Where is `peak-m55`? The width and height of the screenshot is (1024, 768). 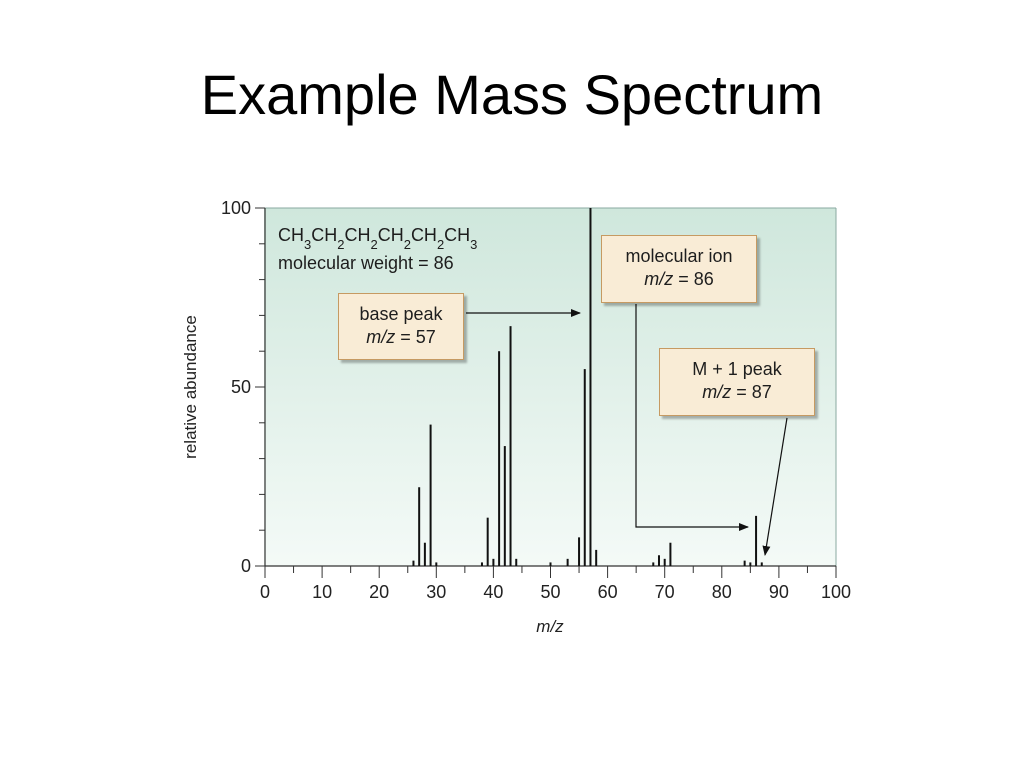 peak-m55 is located at coordinates (579, 551).